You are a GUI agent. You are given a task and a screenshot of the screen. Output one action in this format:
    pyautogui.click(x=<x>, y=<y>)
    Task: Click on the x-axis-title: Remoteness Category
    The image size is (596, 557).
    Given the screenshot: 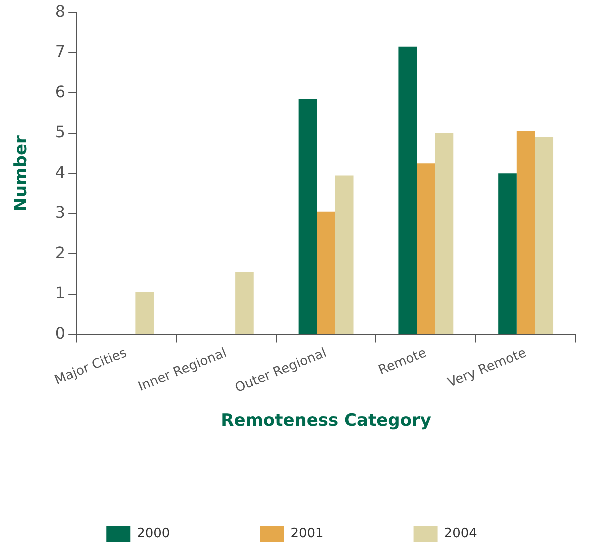 What is the action you would take?
    pyautogui.click(x=326, y=421)
    